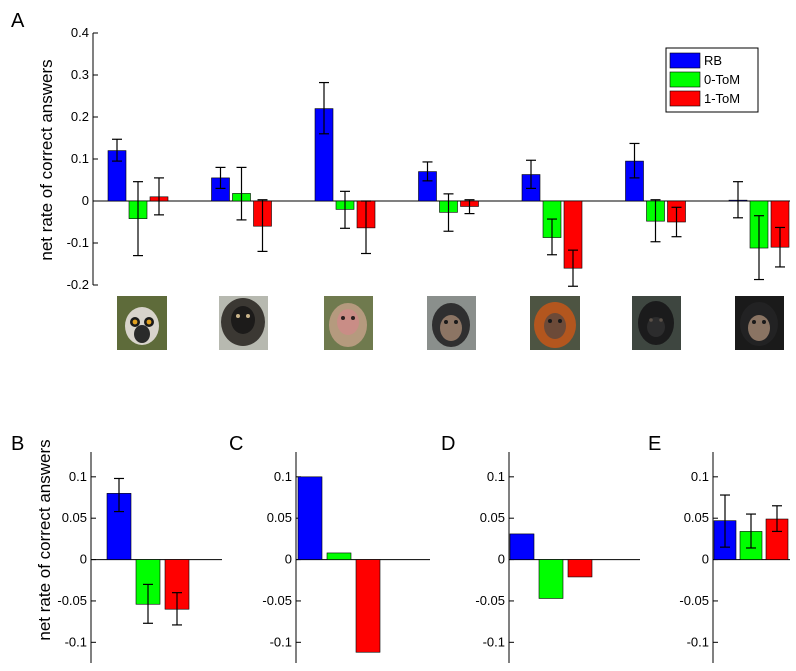  What do you see at coordinates (685, 79) in the screenshot?
I see `legend-swatch-0-tom` at bounding box center [685, 79].